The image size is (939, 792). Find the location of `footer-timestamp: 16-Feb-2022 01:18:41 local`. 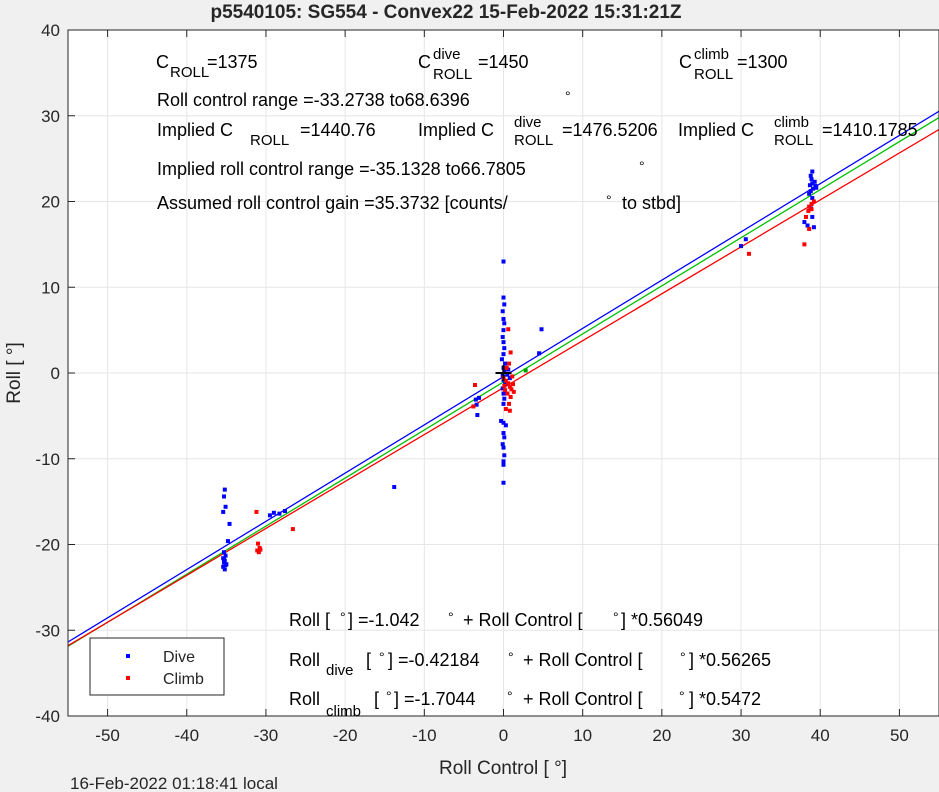

footer-timestamp: 16-Feb-2022 01:18:41 local is located at coordinates (174, 783).